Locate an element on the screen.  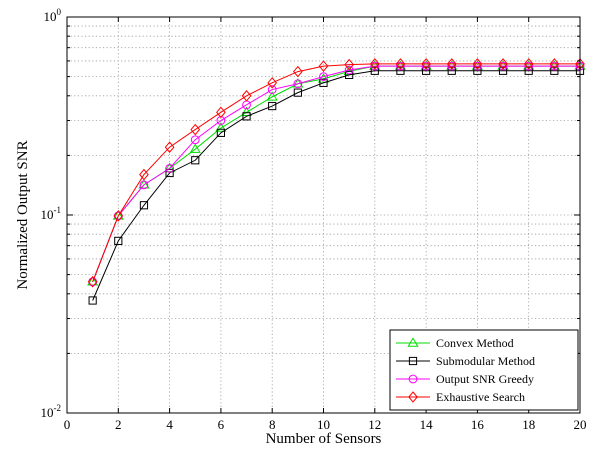
x-tick-label: 16 is located at coordinates (478, 424).